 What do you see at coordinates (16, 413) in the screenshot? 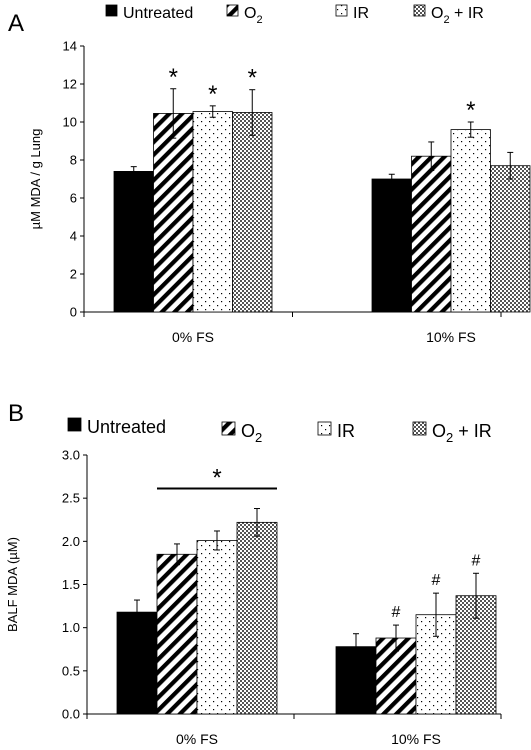
I see `panel-label: B` at bounding box center [16, 413].